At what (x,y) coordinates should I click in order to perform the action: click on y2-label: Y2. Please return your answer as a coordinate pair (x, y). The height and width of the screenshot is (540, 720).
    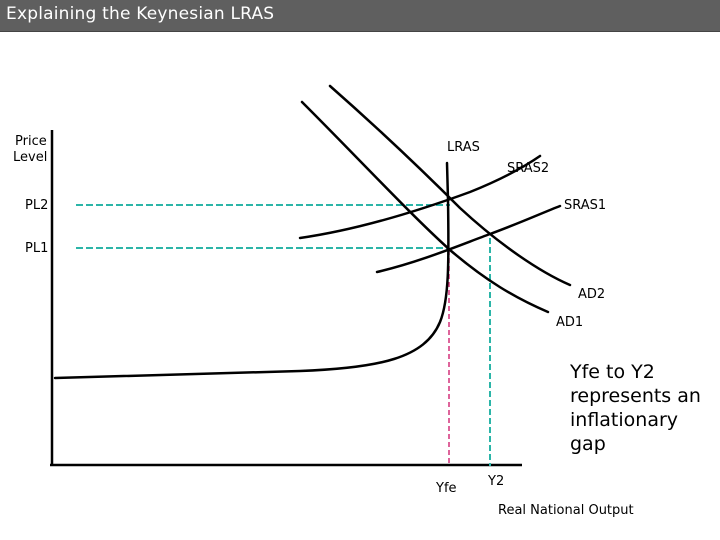
    Looking at the image, I should click on (495, 481).